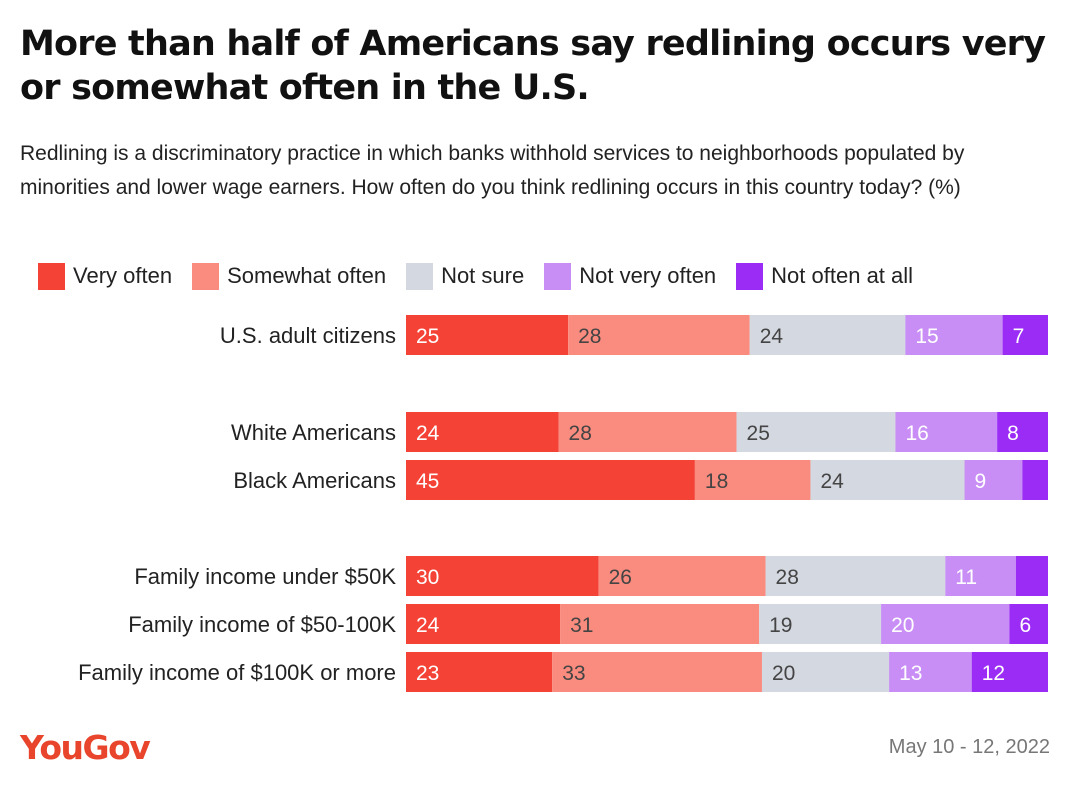 Image resolution: width=1070 pixels, height=788 pixels. Describe the element at coordinates (827, 335) in the screenshot. I see `bar-segment-not-sure-u-s-adult-citizens` at that location.